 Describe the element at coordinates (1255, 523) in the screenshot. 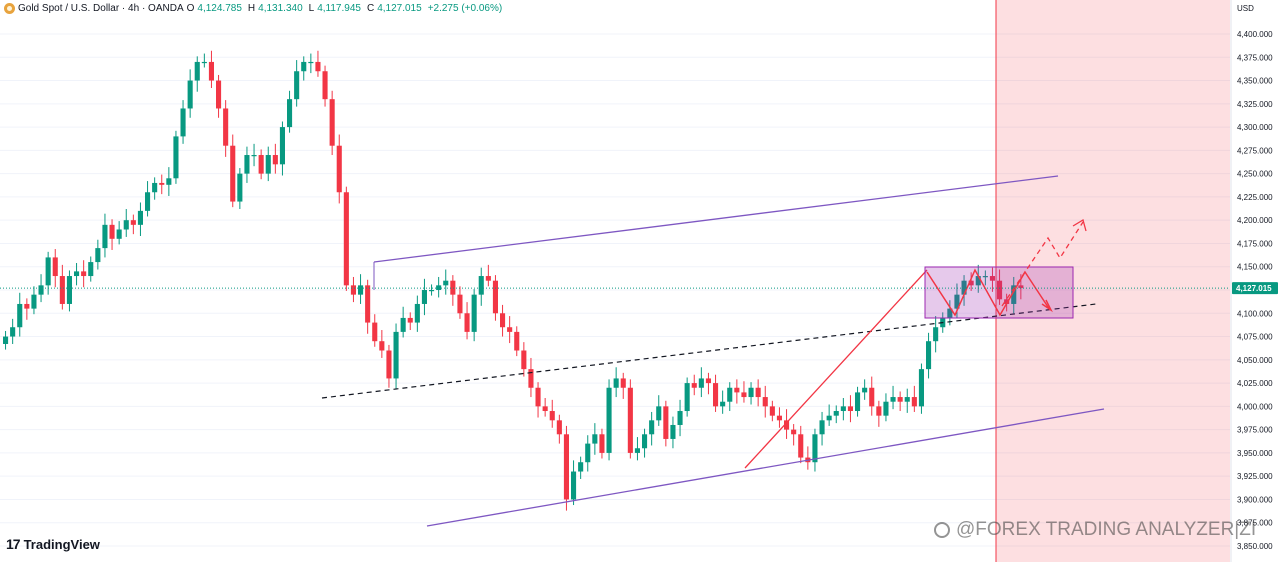

I see `y-tick-label: 3,875.000` at that location.